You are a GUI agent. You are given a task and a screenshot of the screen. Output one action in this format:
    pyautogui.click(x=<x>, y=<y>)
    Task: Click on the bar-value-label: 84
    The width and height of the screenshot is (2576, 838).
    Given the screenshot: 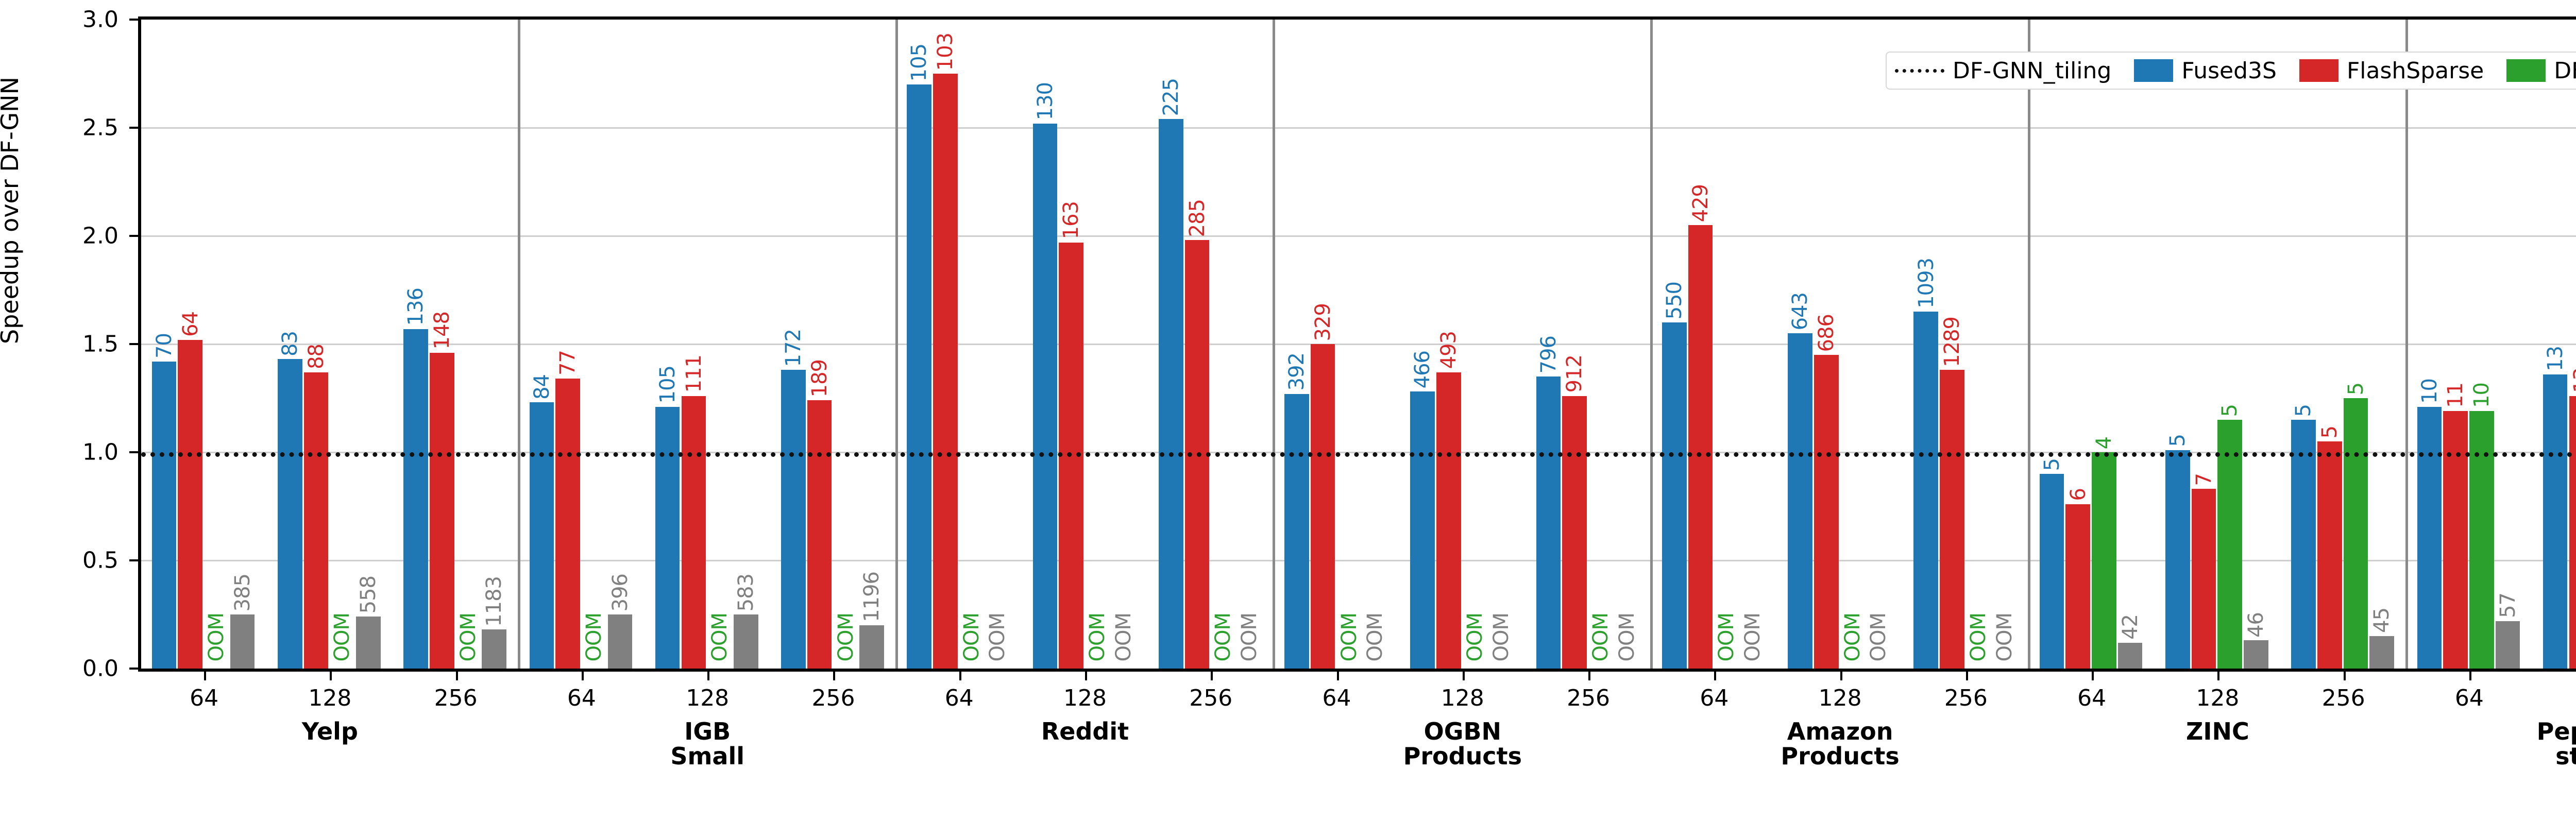 What is the action you would take?
    pyautogui.click(x=542, y=387)
    